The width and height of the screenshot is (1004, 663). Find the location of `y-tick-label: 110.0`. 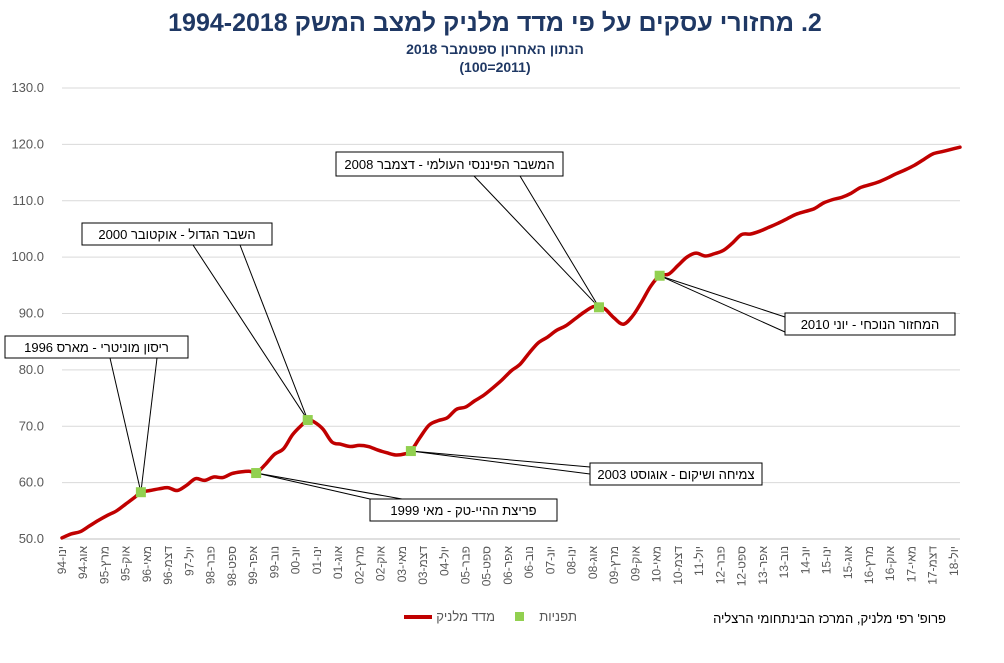

y-tick-label: 110.0 is located at coordinates (28, 200).